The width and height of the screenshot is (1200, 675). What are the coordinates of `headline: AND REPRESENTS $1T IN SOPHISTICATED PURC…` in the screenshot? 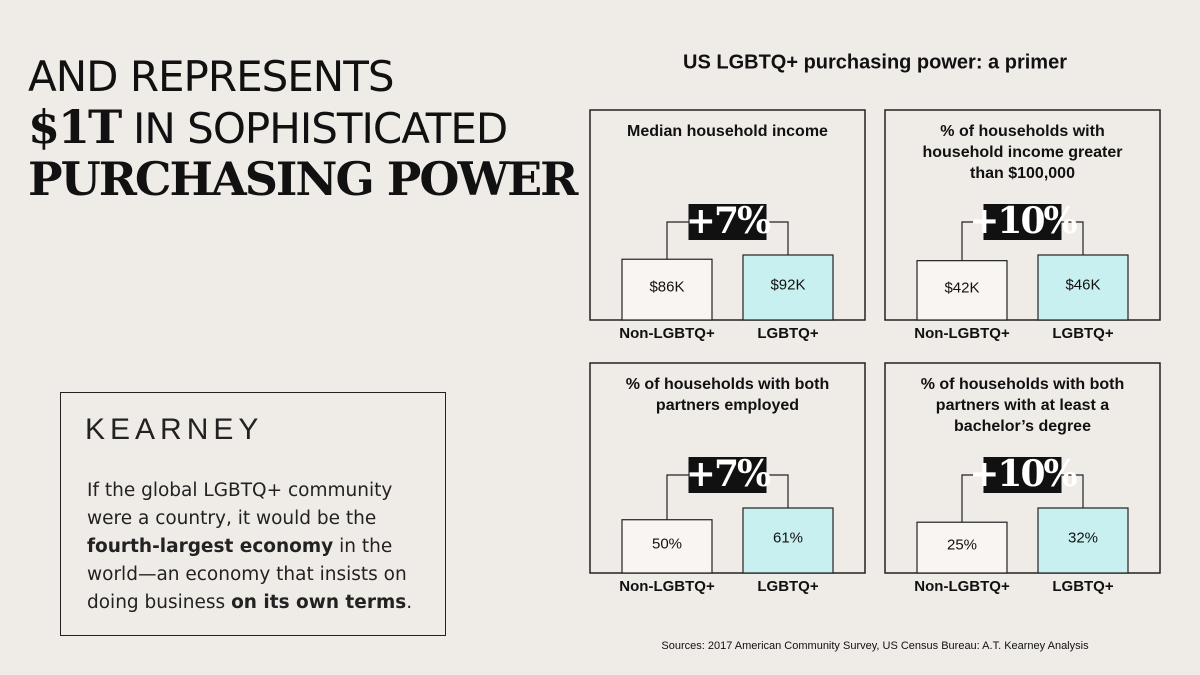 It's located at (303, 129).